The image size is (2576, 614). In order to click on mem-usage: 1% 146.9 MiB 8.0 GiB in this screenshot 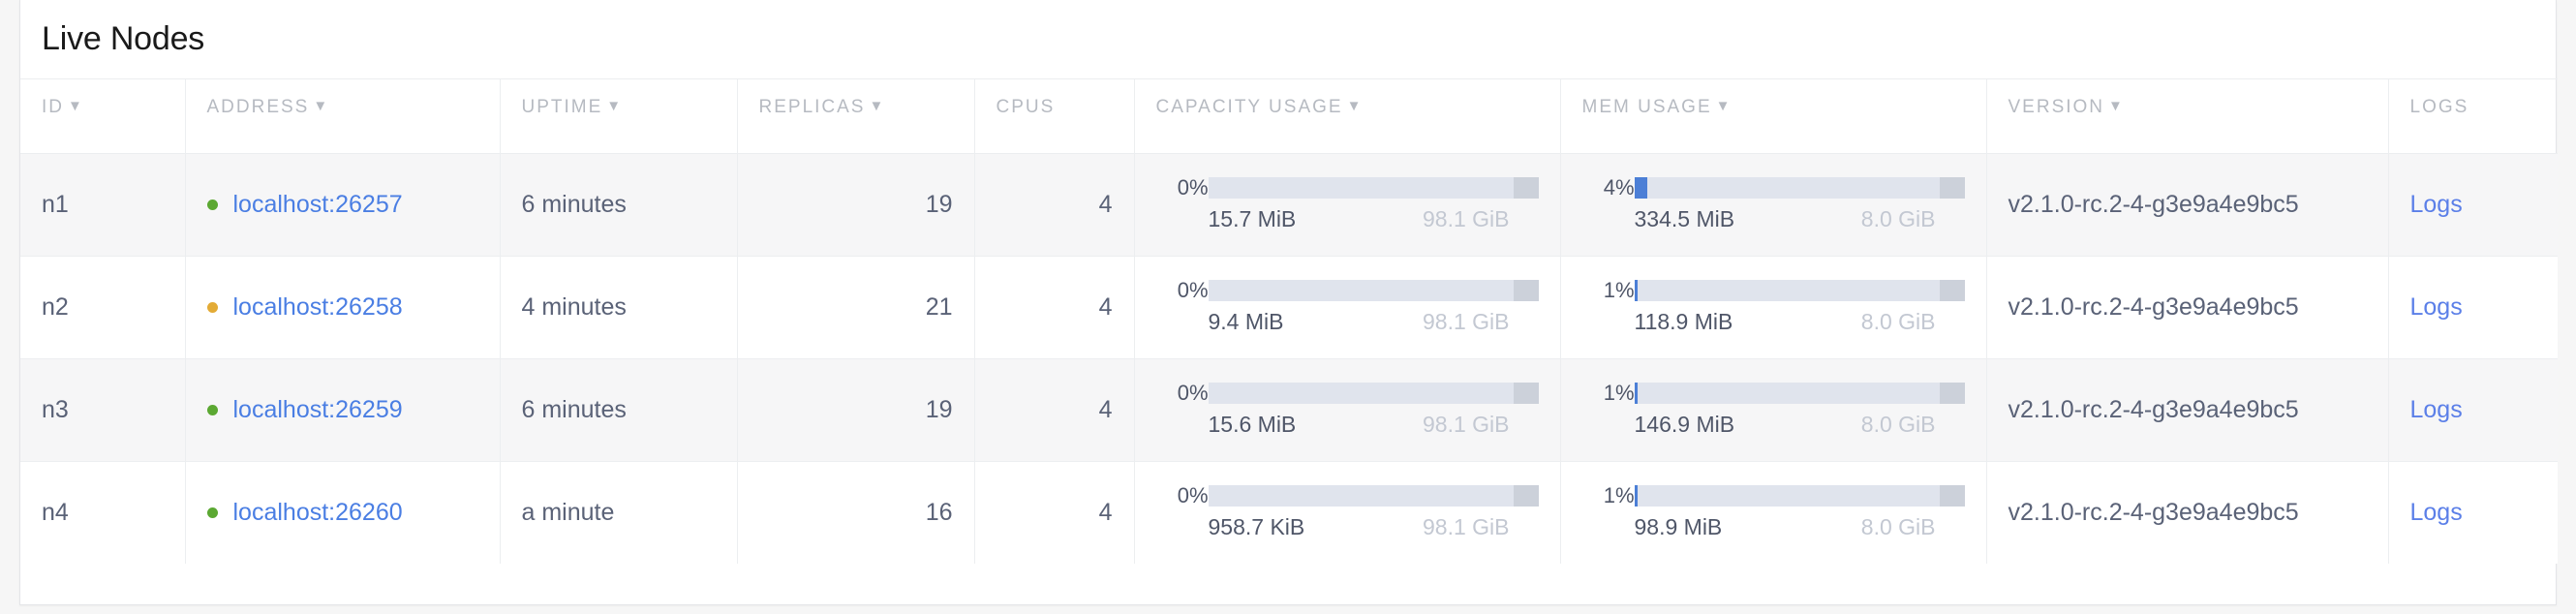, I will do `click(1773, 409)`.